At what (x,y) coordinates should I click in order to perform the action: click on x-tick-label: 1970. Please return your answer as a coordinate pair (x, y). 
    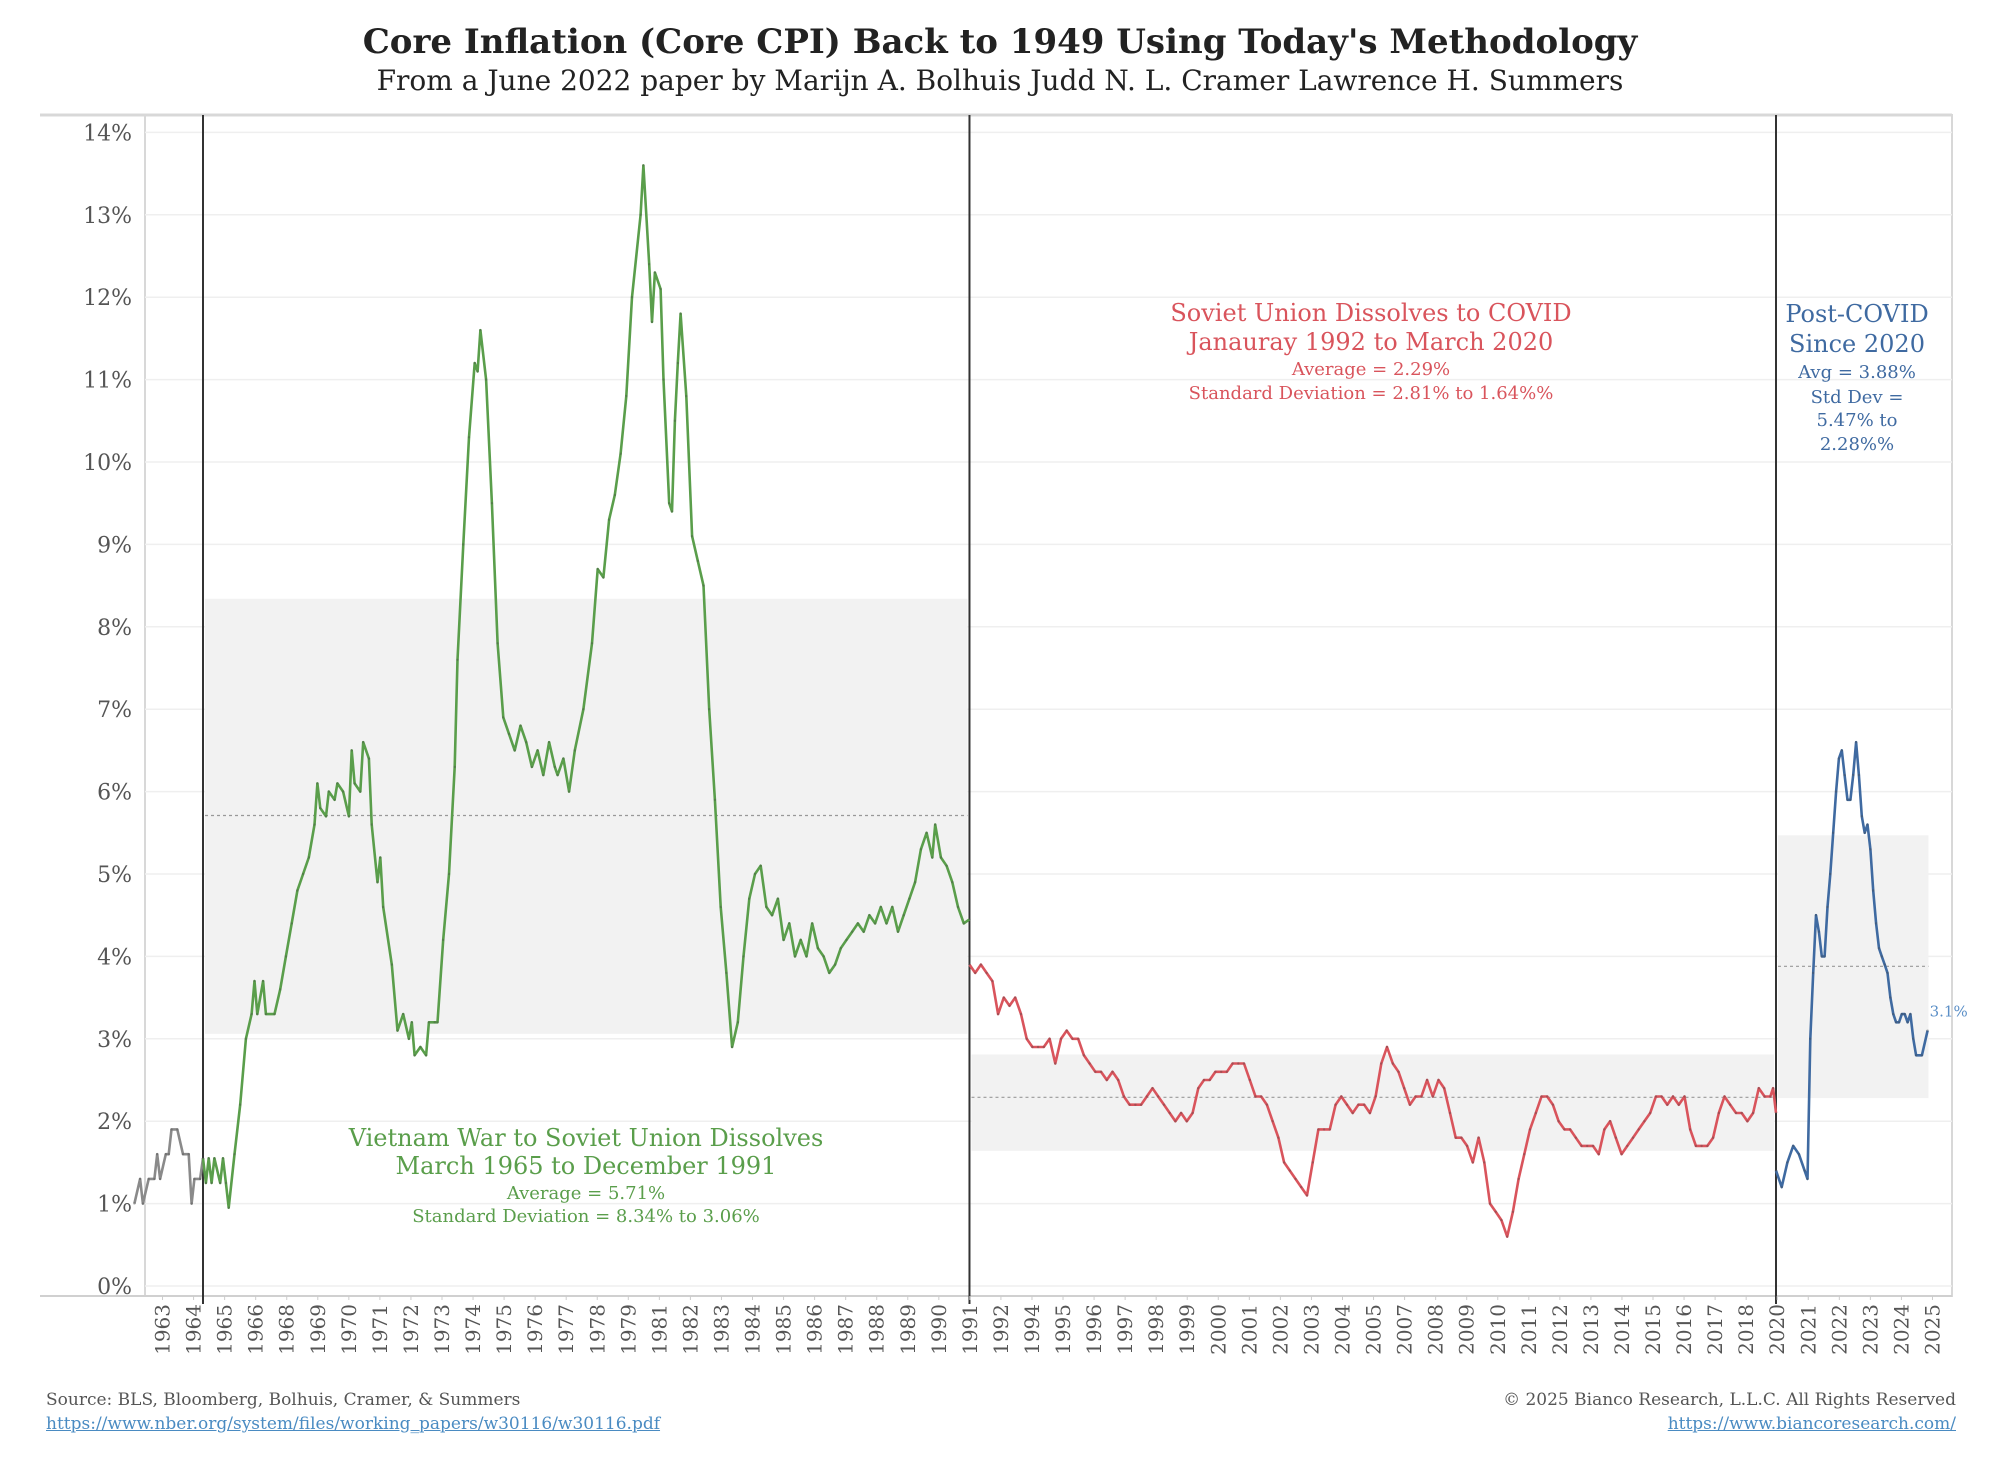
    Looking at the image, I should click on (349, 1329).